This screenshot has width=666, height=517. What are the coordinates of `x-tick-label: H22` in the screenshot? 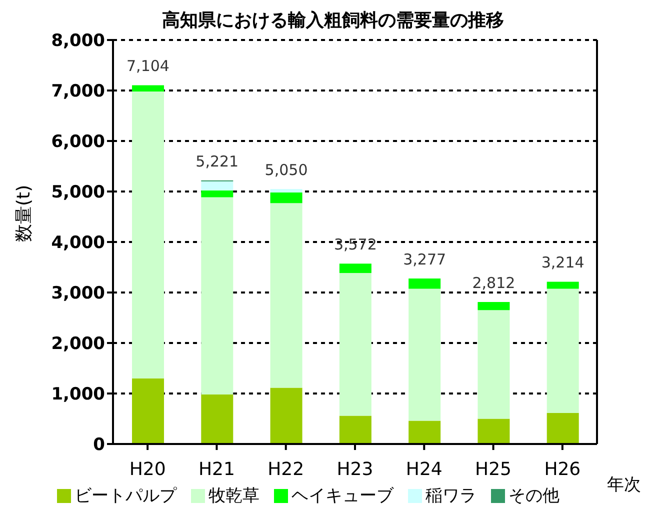 It's located at (286, 469).